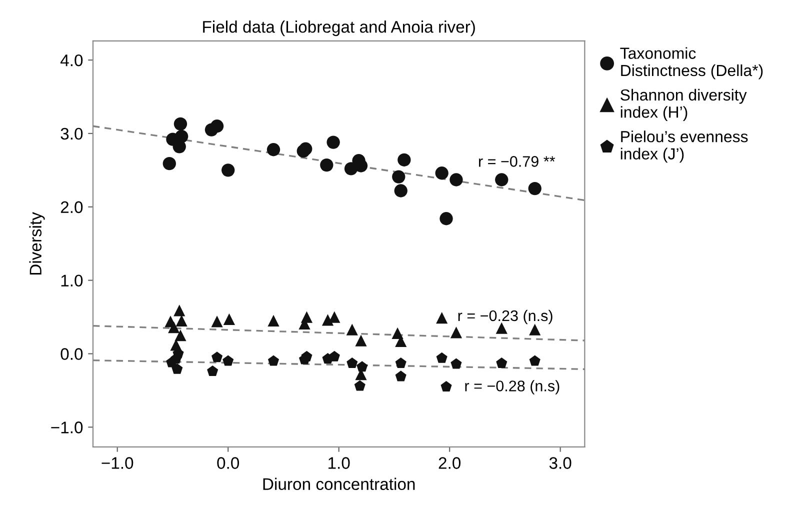  I want to click on annotation: r = −0.23 (n.s), so click(505, 317).